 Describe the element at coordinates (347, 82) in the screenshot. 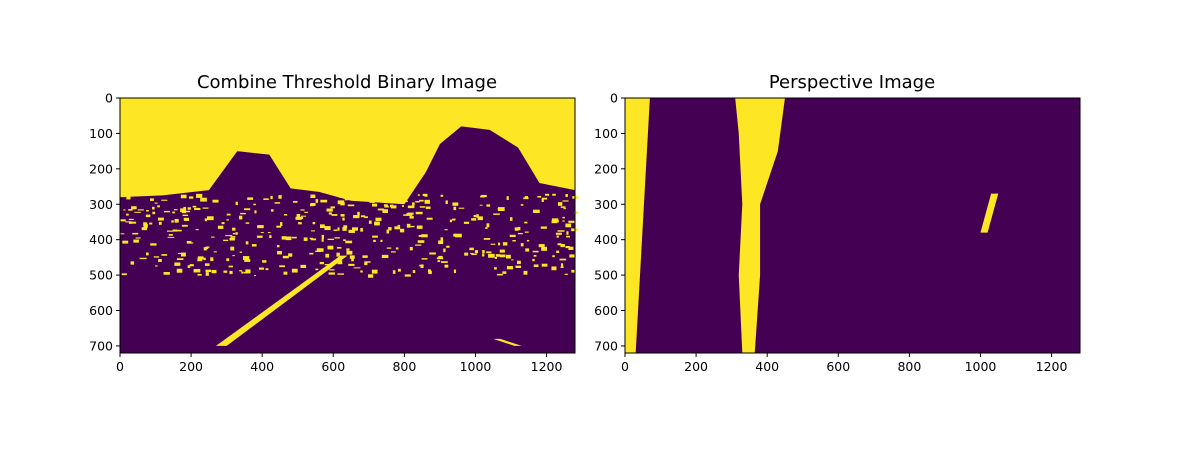

I see `subplot-title: Combine Threshold Binary Image` at that location.